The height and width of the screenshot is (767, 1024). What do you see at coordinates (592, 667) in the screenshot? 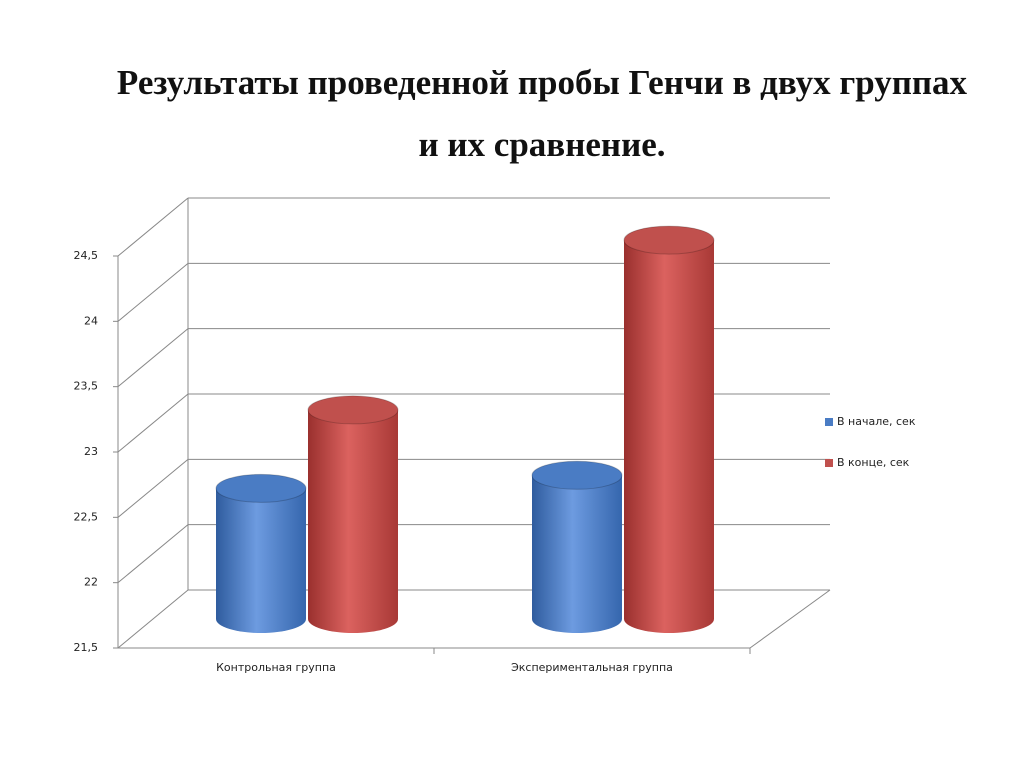
I see `x-tick-label: Экспериментальная группа` at bounding box center [592, 667].